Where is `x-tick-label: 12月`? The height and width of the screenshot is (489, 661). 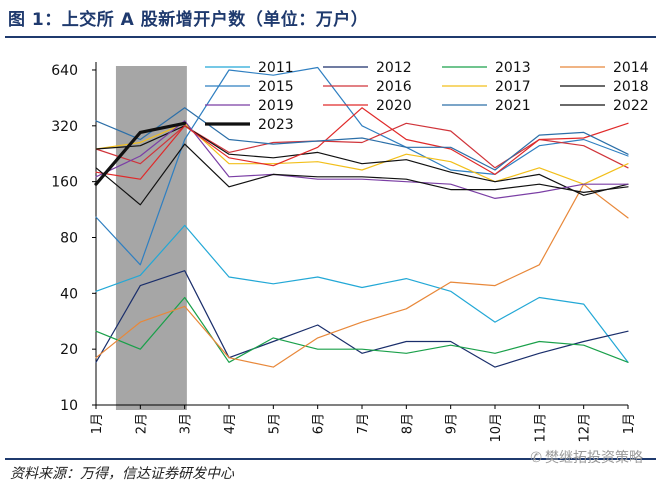
x-tick-label: 12月 is located at coordinates (585, 428).